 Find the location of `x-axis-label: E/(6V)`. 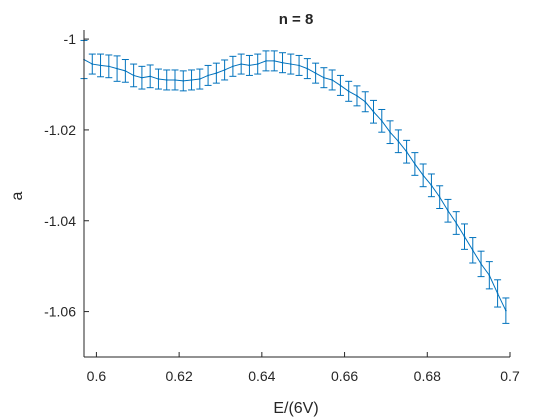

x-axis-label: E/(6V) is located at coordinates (295, 408).